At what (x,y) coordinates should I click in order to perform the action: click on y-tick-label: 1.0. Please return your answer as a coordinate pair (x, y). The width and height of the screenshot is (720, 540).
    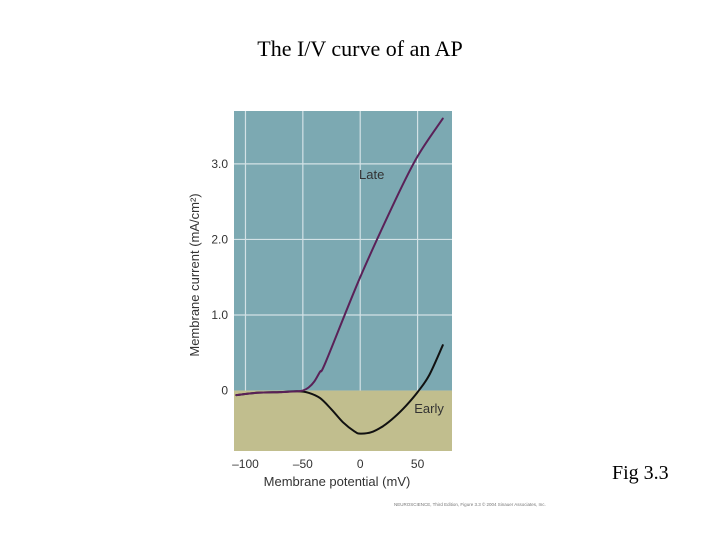
    Looking at the image, I should click on (219, 315).